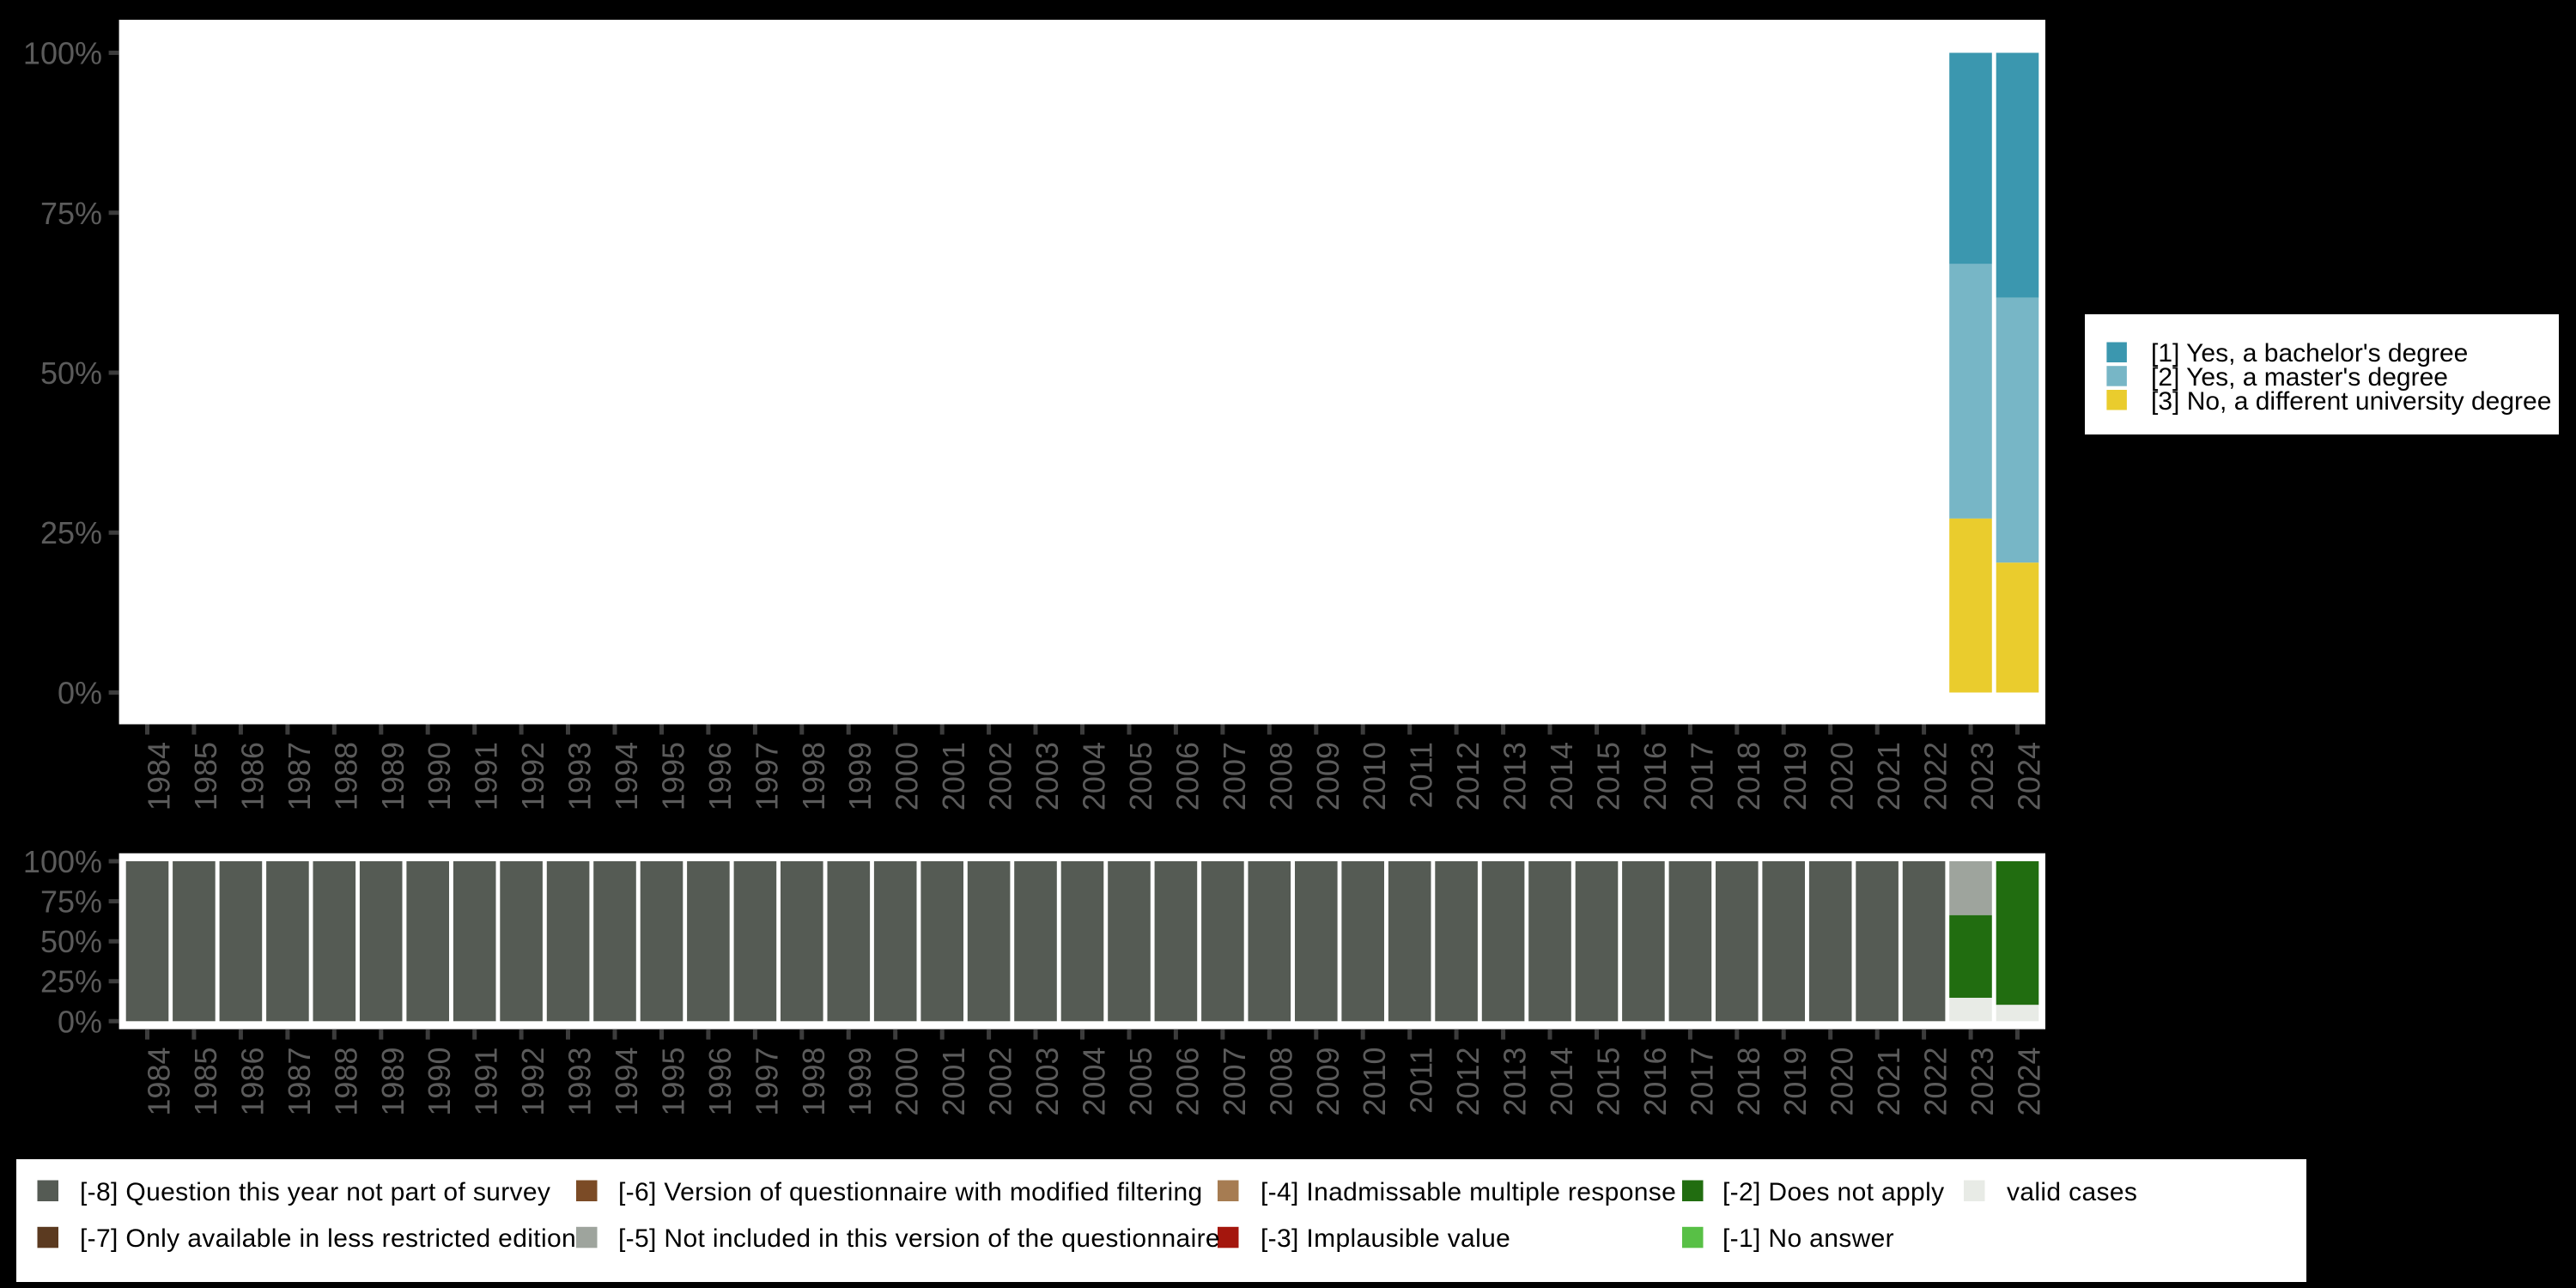 This screenshot has height=1288, width=2576. I want to click on svg-text: [-1] No answer, so click(1808, 1239).